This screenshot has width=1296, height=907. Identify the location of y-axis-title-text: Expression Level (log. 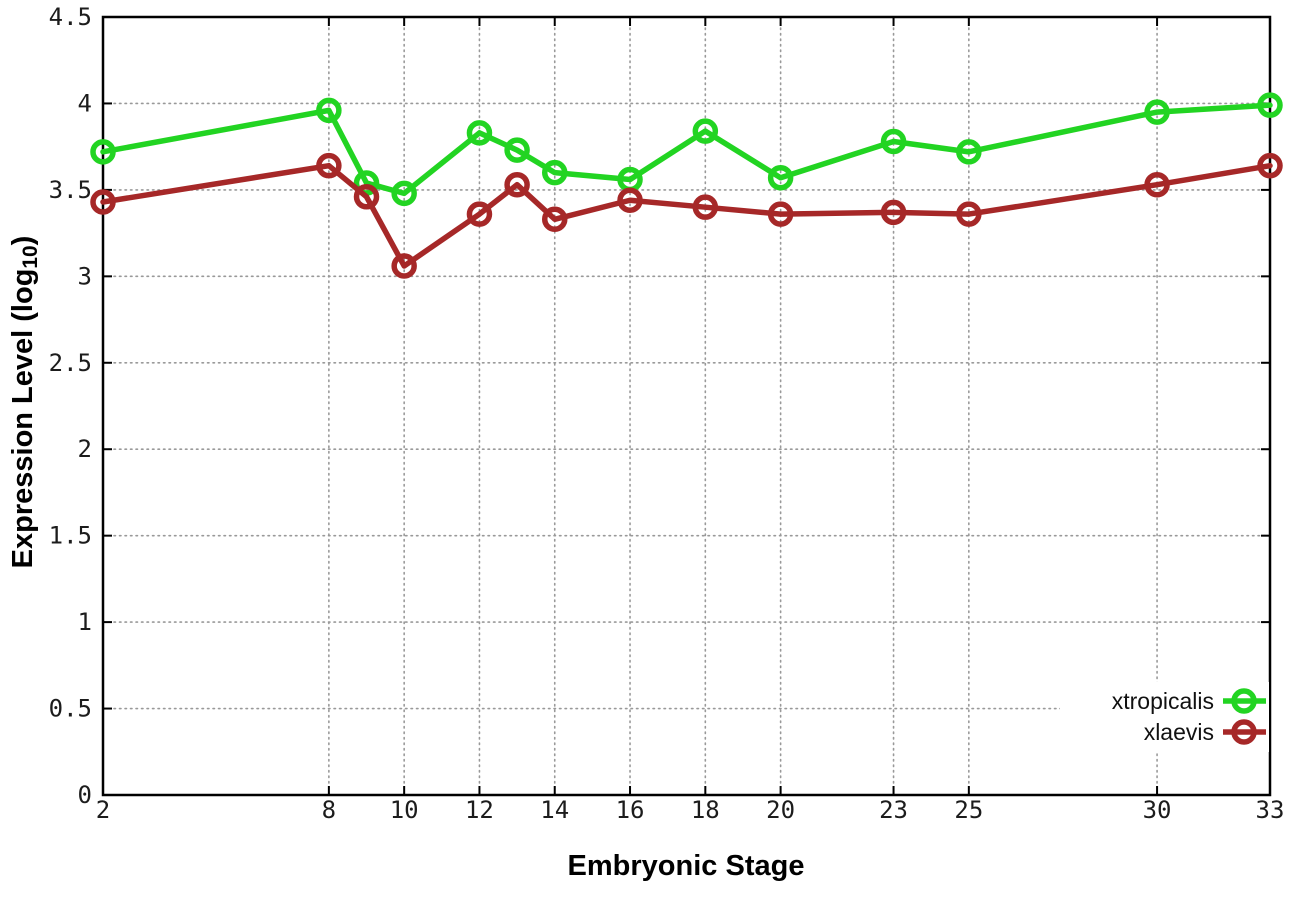
(23, 418).